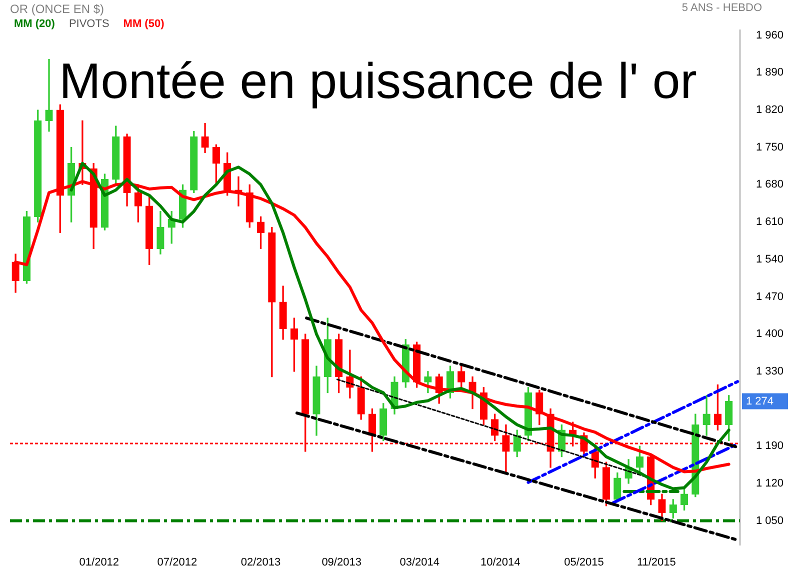 The height and width of the screenshot is (580, 800). What do you see at coordinates (656, 562) in the screenshot?
I see `x-tick-label: 11/2015` at bounding box center [656, 562].